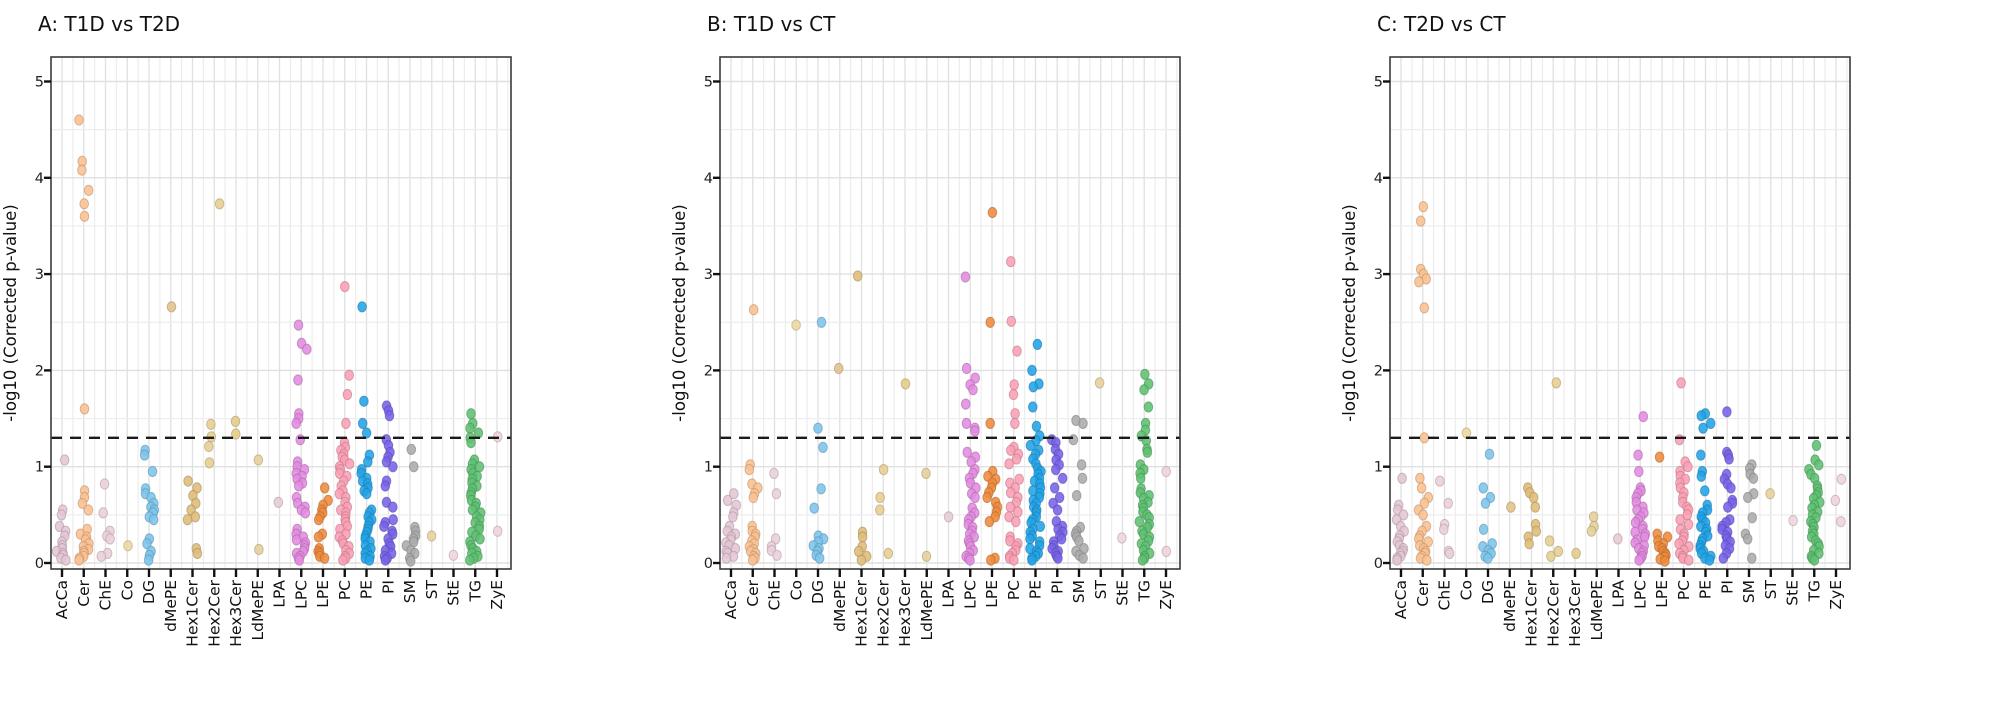 This screenshot has width=2008, height=703. I want to click on y-tick-label: 0, so click(1378, 564).